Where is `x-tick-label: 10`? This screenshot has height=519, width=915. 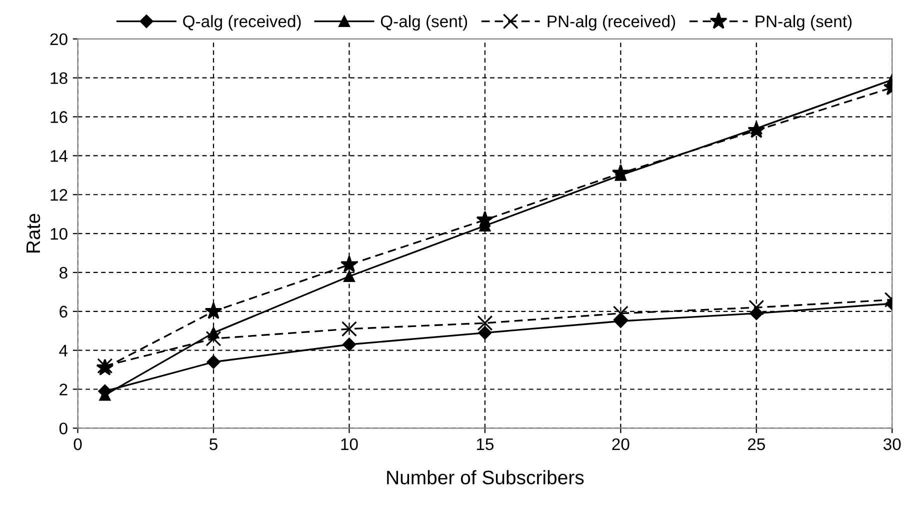 x-tick-label: 10 is located at coordinates (349, 444).